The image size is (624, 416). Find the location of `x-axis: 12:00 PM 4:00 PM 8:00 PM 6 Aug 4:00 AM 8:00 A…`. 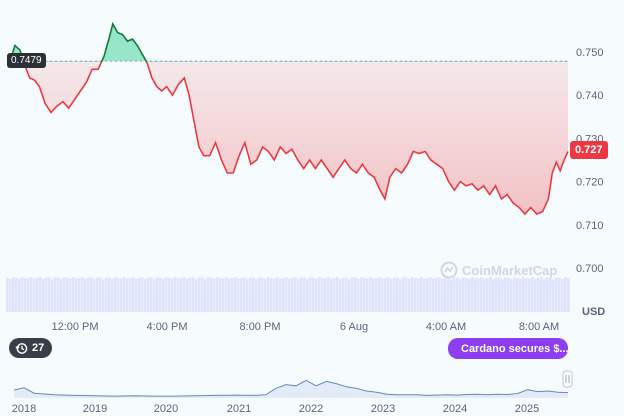

x-axis: 12:00 PM 4:00 PM 8:00 PM 6 Aug 4:00 AM 8:00 A… is located at coordinates (305, 327).